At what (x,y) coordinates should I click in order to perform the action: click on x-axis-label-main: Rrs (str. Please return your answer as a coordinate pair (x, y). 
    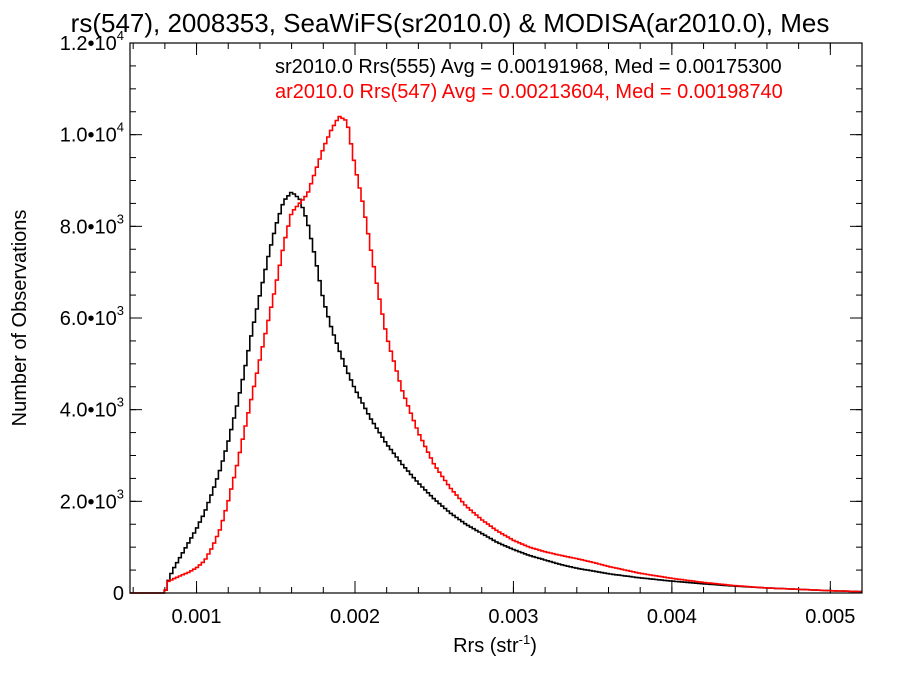
    Looking at the image, I should click on (486, 646).